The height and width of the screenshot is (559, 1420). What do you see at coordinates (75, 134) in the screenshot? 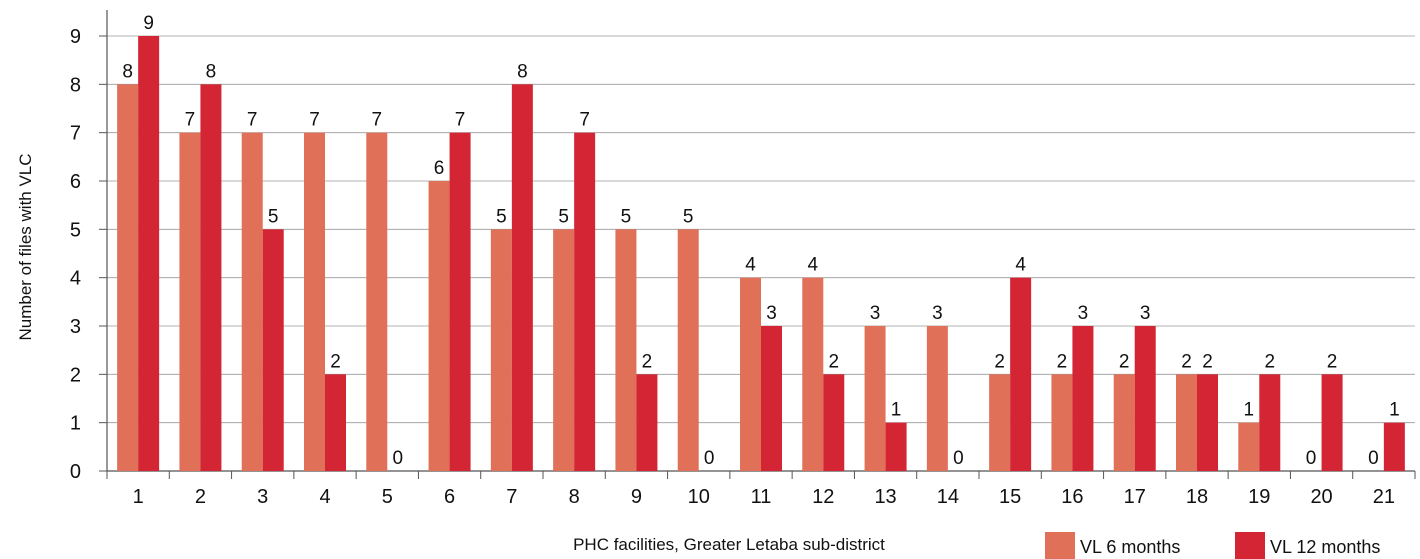
I see `y-tick-label-7: 7` at bounding box center [75, 134].